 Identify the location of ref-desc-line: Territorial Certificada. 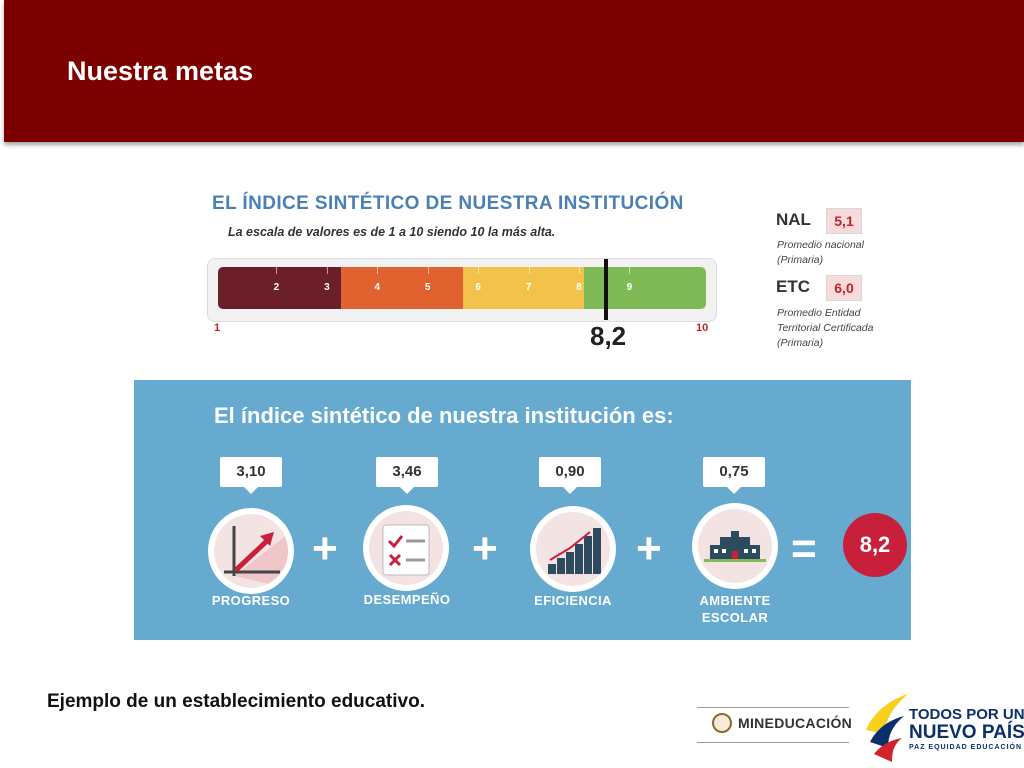
(825, 328).